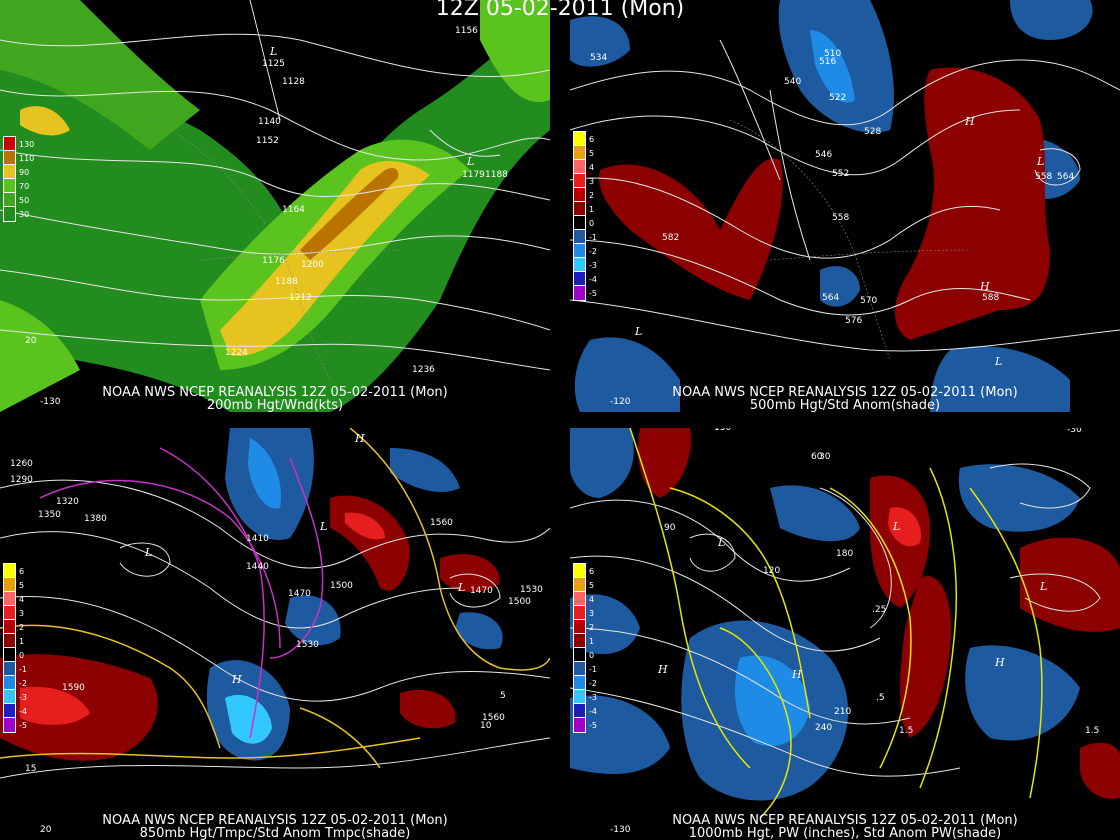 This screenshot has width=1120, height=840. Describe the element at coordinates (31, 341) in the screenshot. I see `grid-label: 20` at that location.